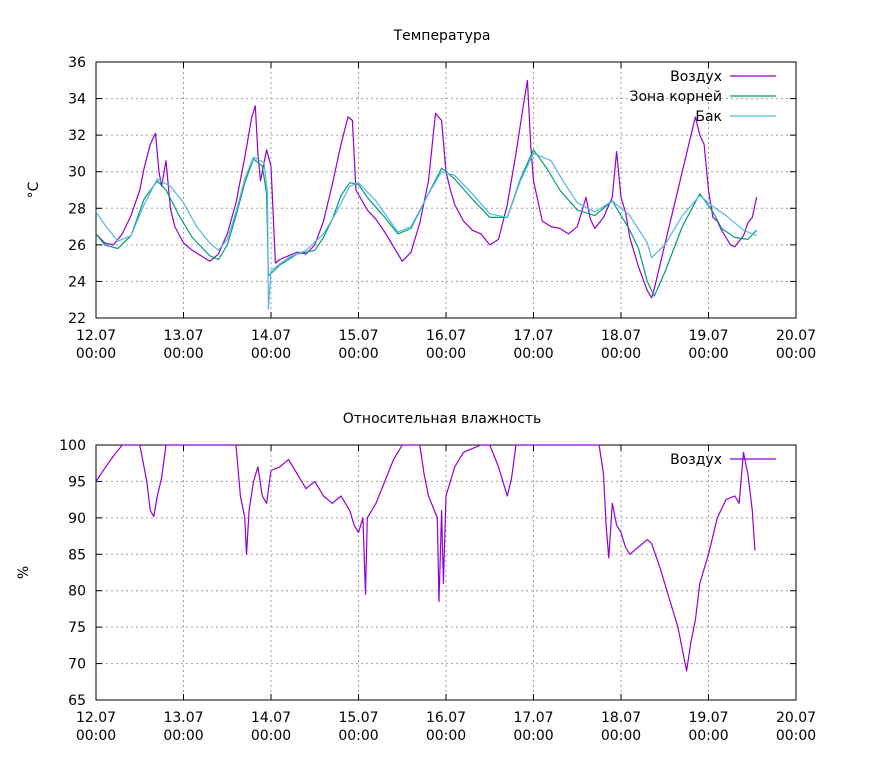 This screenshot has height=765, width=873. I want to click on y-tick-label: 32, so click(77, 136).